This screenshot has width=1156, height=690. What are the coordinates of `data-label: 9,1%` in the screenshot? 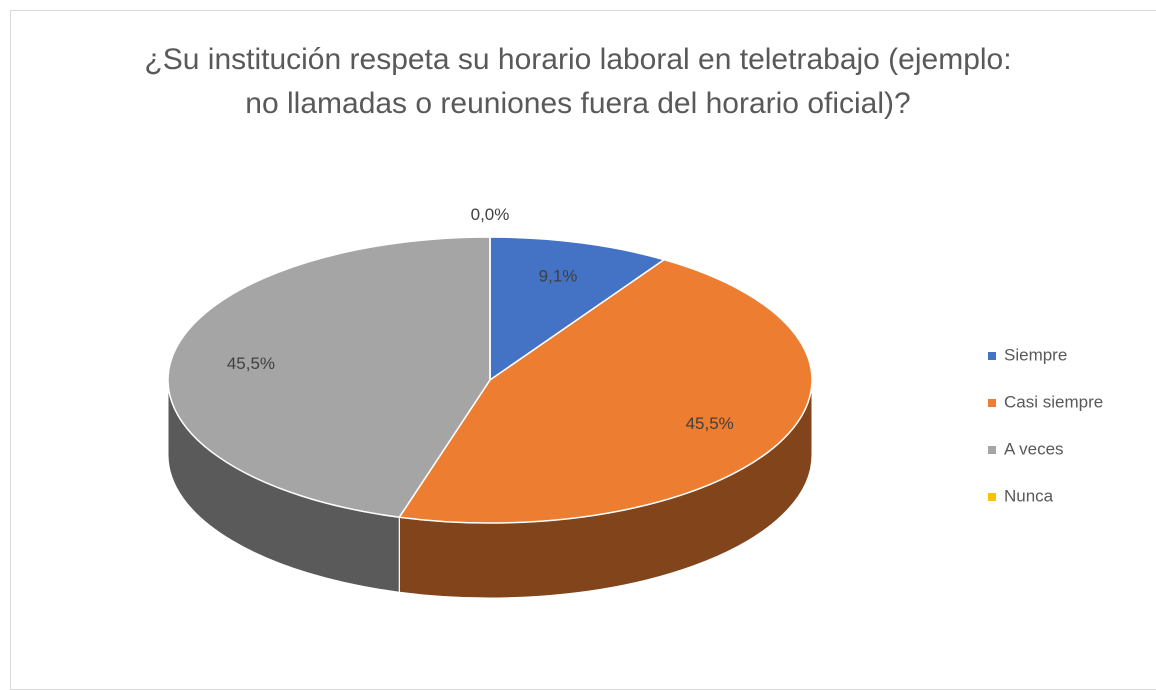 It's located at (558, 276).